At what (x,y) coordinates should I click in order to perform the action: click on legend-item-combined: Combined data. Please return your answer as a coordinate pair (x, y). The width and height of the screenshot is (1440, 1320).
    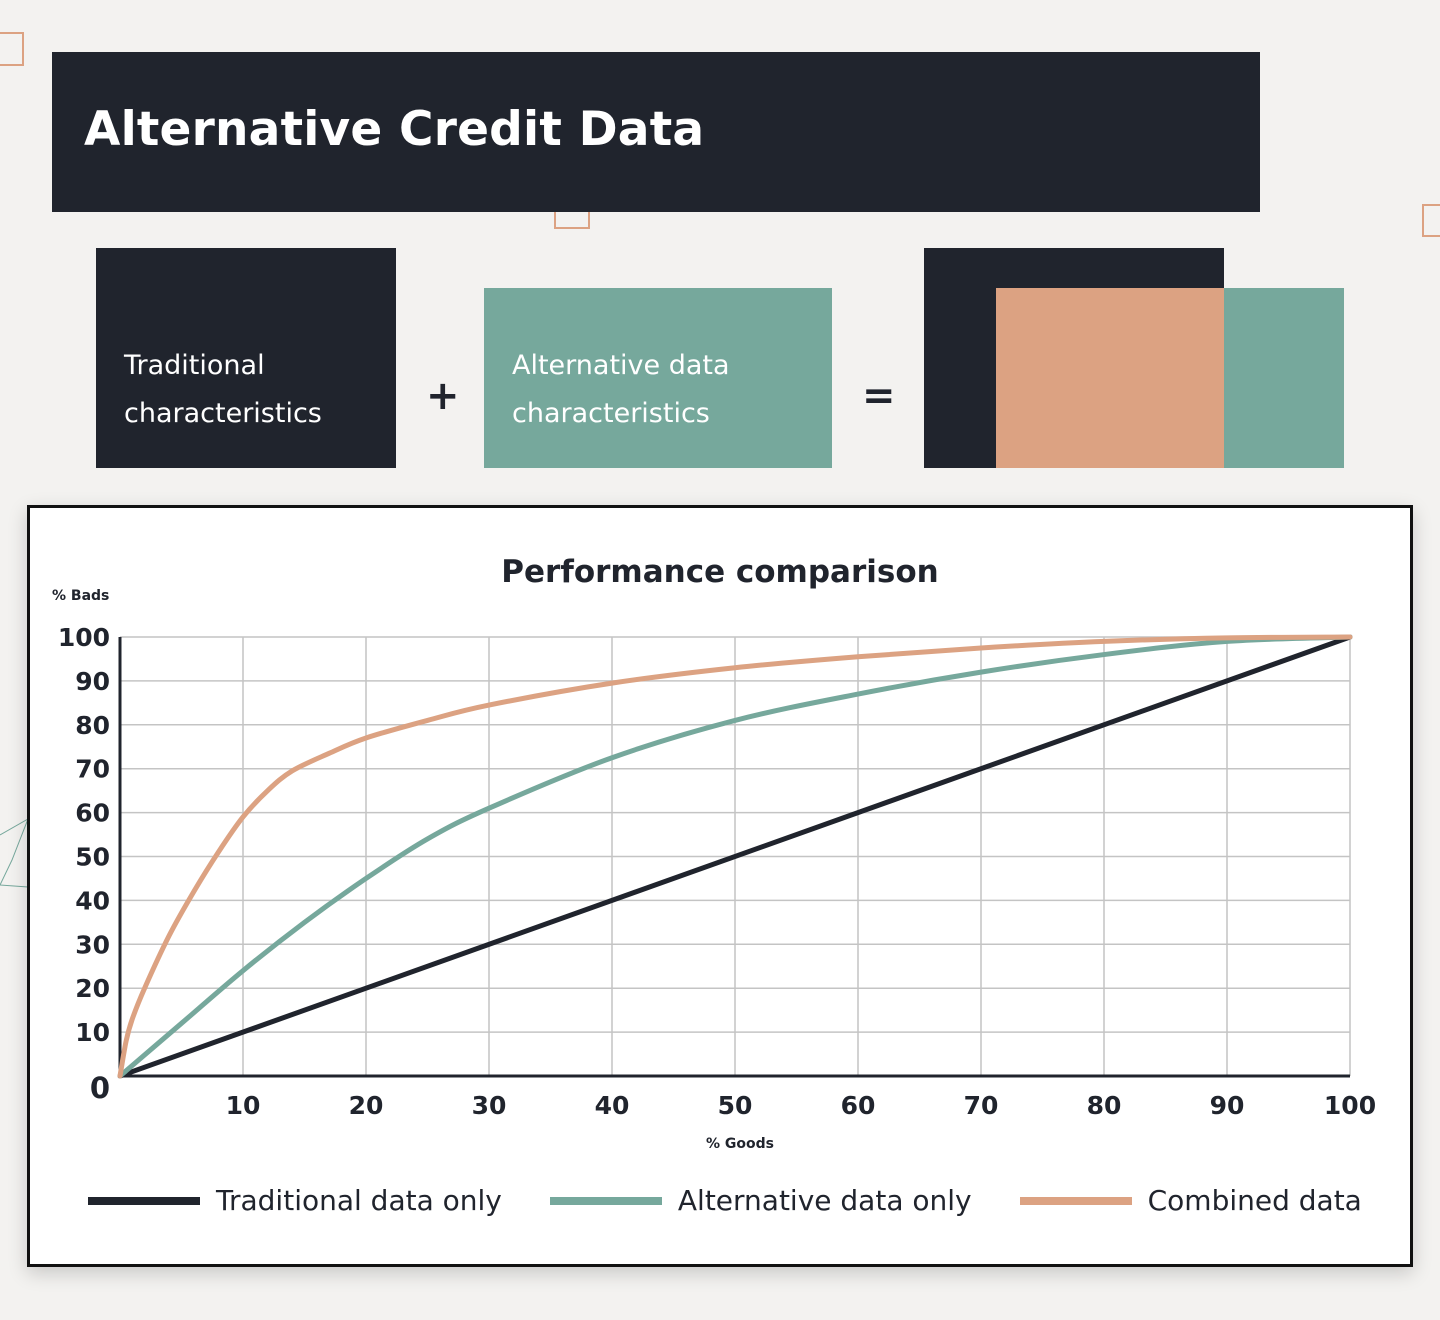
    Looking at the image, I should click on (1190, 1200).